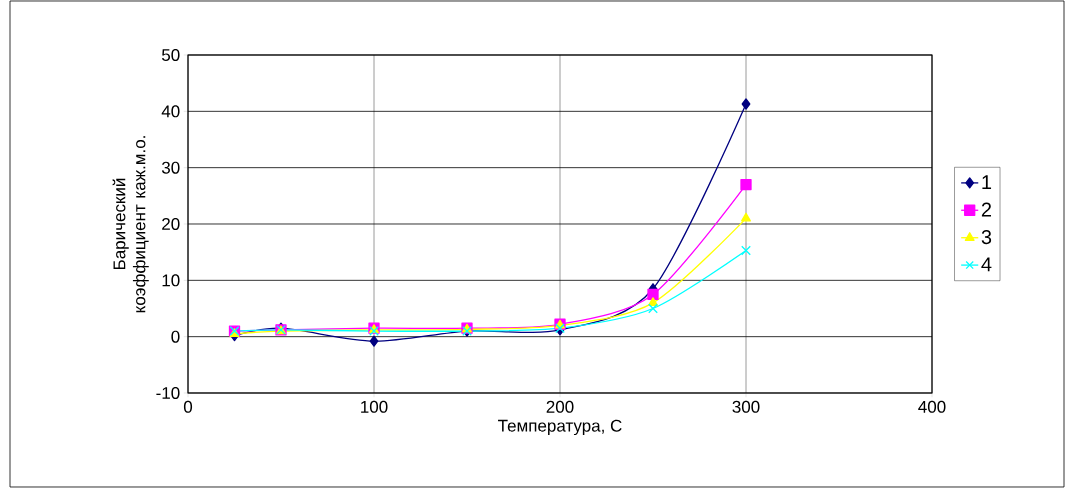  Describe the element at coordinates (987, 182) in the screenshot. I see `legend-label: 1` at that location.